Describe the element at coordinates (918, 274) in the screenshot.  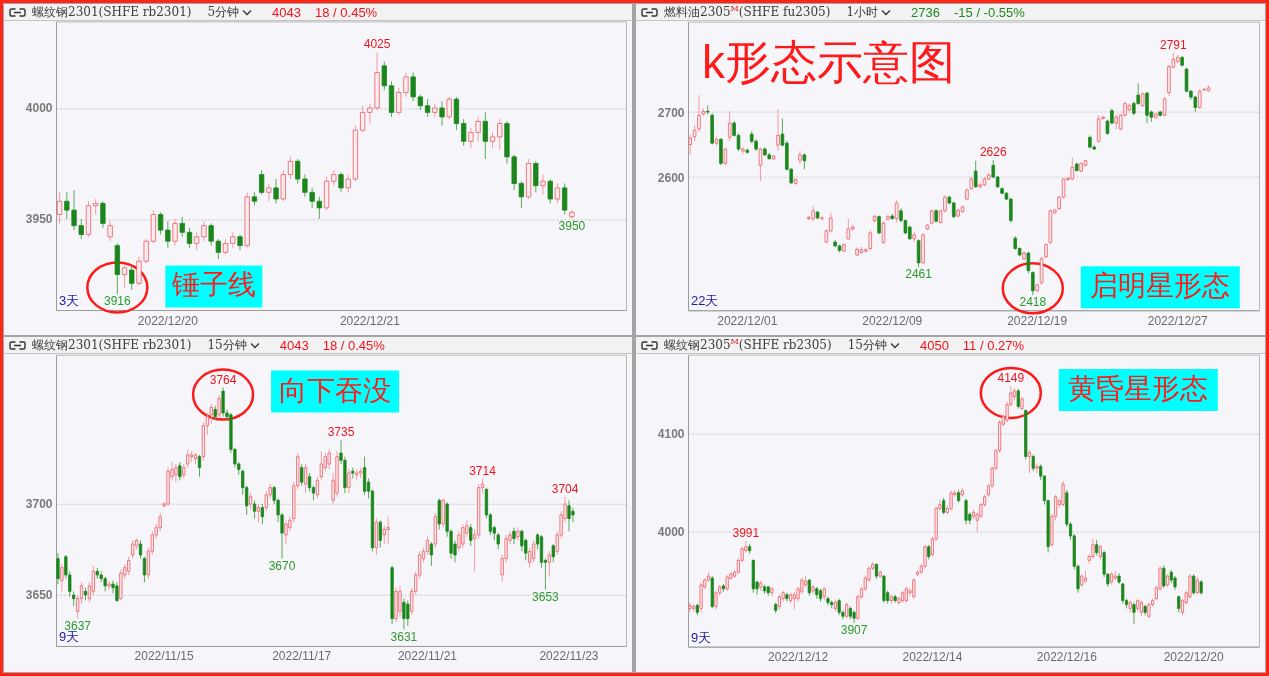
I see `text: 2461` at that location.